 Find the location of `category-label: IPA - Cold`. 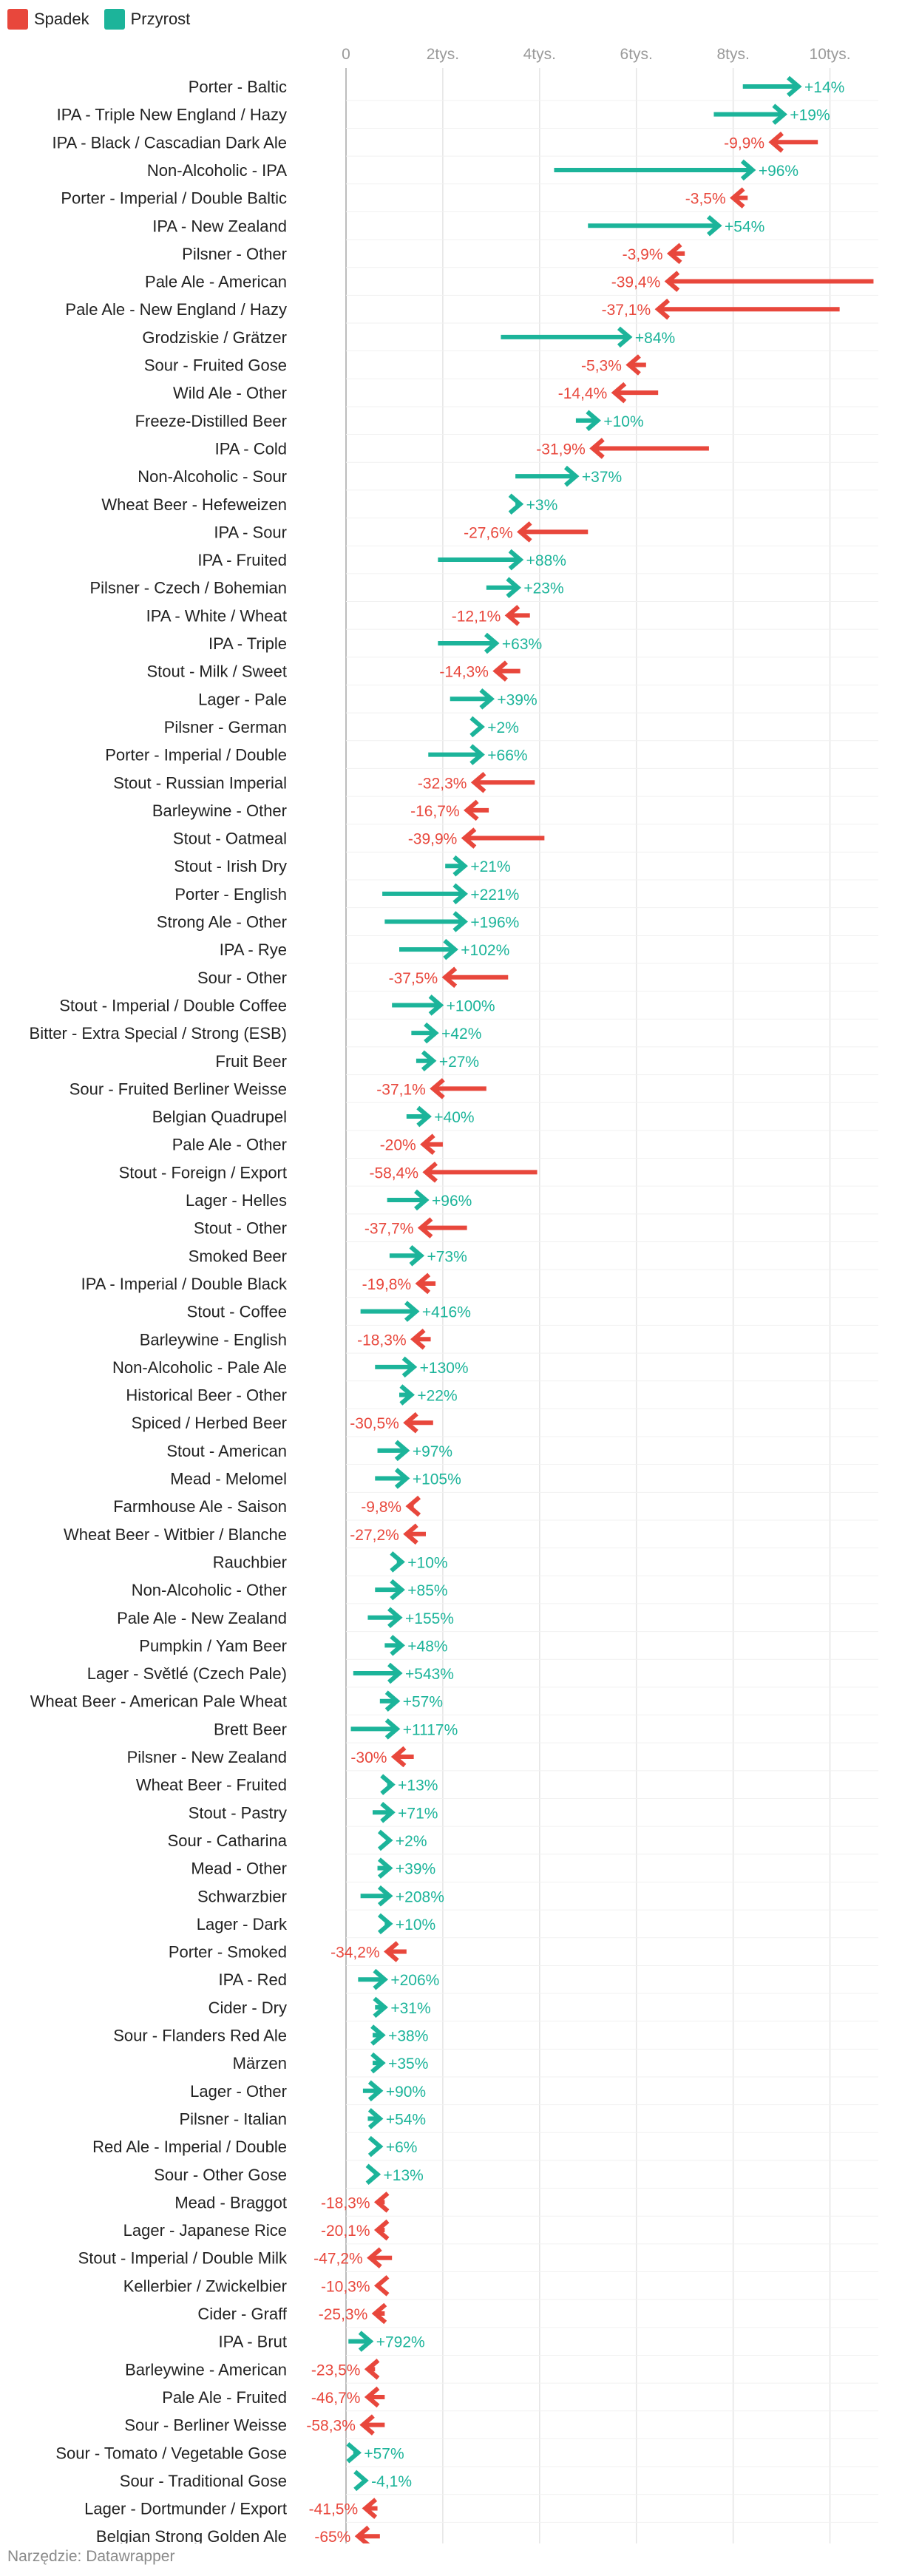

category-label: IPA - Cold is located at coordinates (251, 448).